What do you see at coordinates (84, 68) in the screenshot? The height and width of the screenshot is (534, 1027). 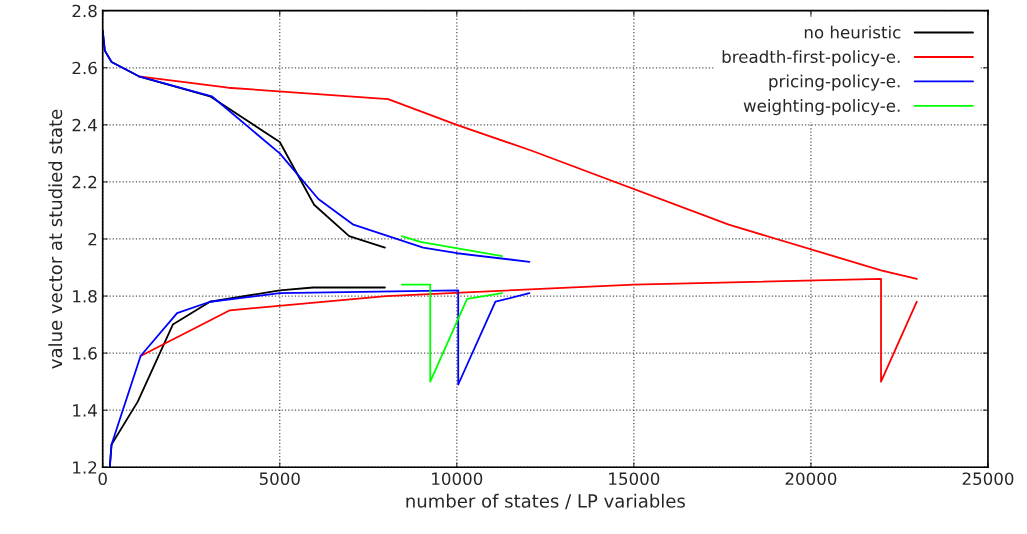 I see `y-tick-label: 2.6` at bounding box center [84, 68].